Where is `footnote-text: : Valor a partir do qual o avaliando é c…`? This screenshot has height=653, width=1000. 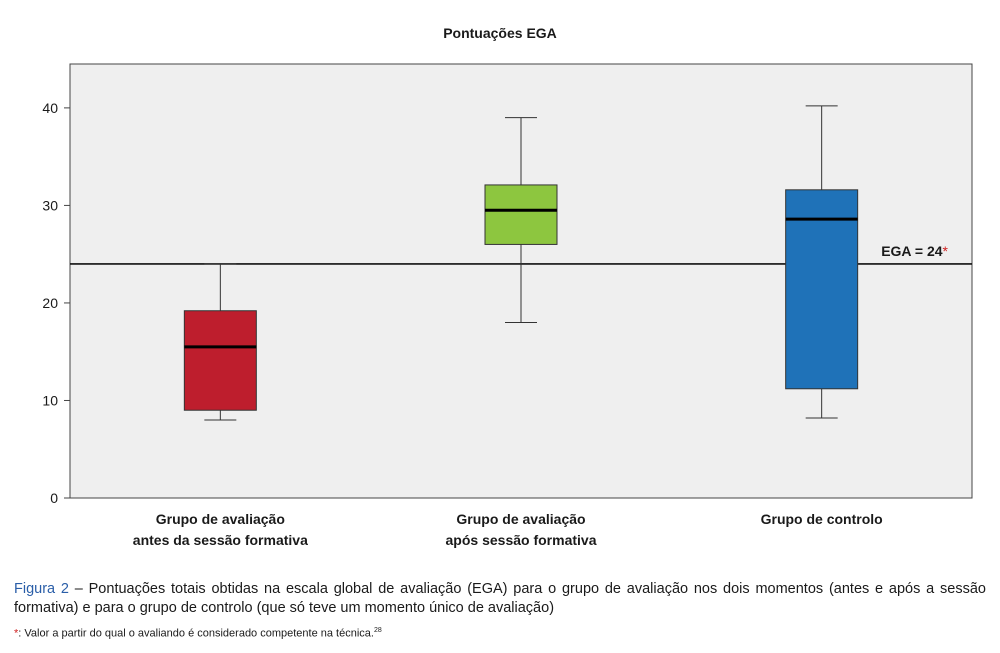
footnote-text: : Valor a partir do qual o avaliando é c… is located at coordinates (196, 633).